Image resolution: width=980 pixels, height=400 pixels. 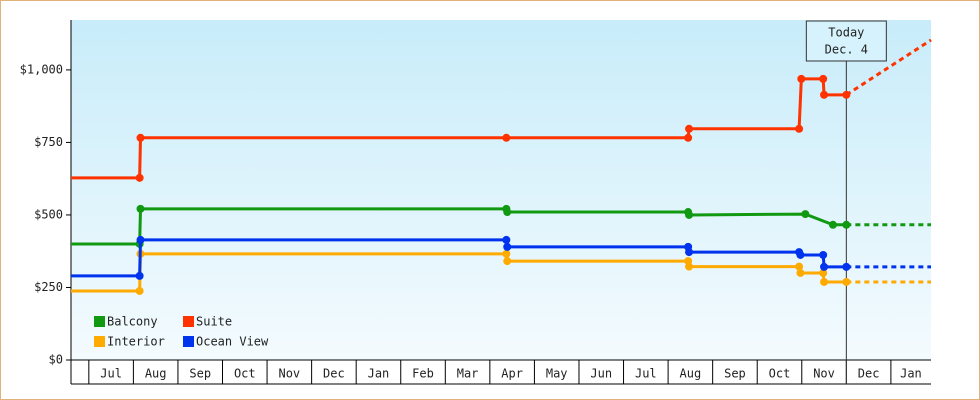 I want to click on y-tick-label: $250, so click(x=48, y=287).